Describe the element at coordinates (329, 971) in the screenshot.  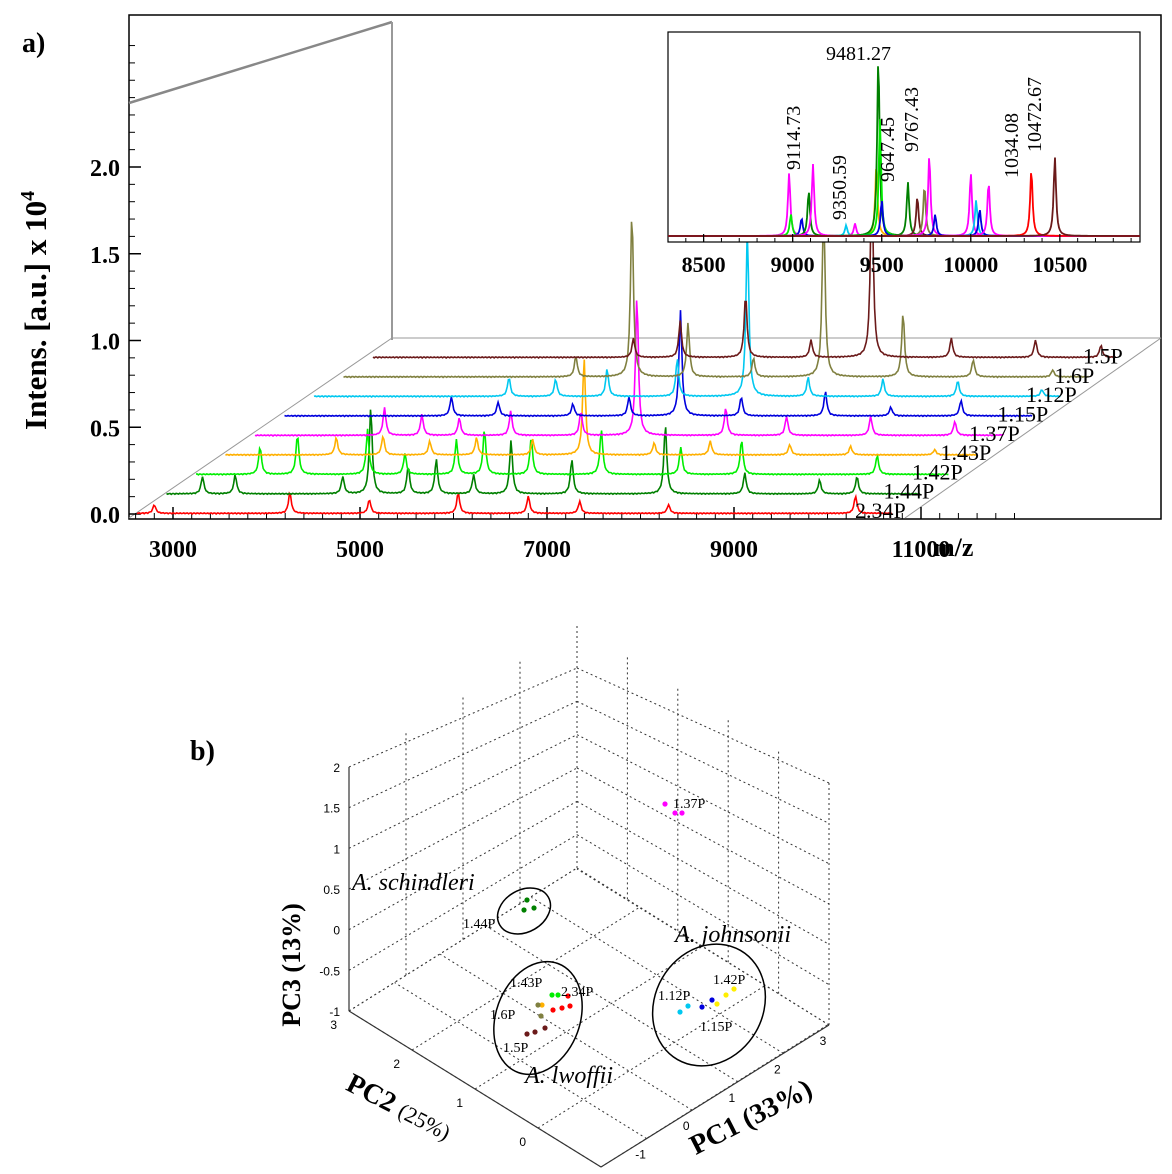
I see `z-tick-label: -0.5` at that location.